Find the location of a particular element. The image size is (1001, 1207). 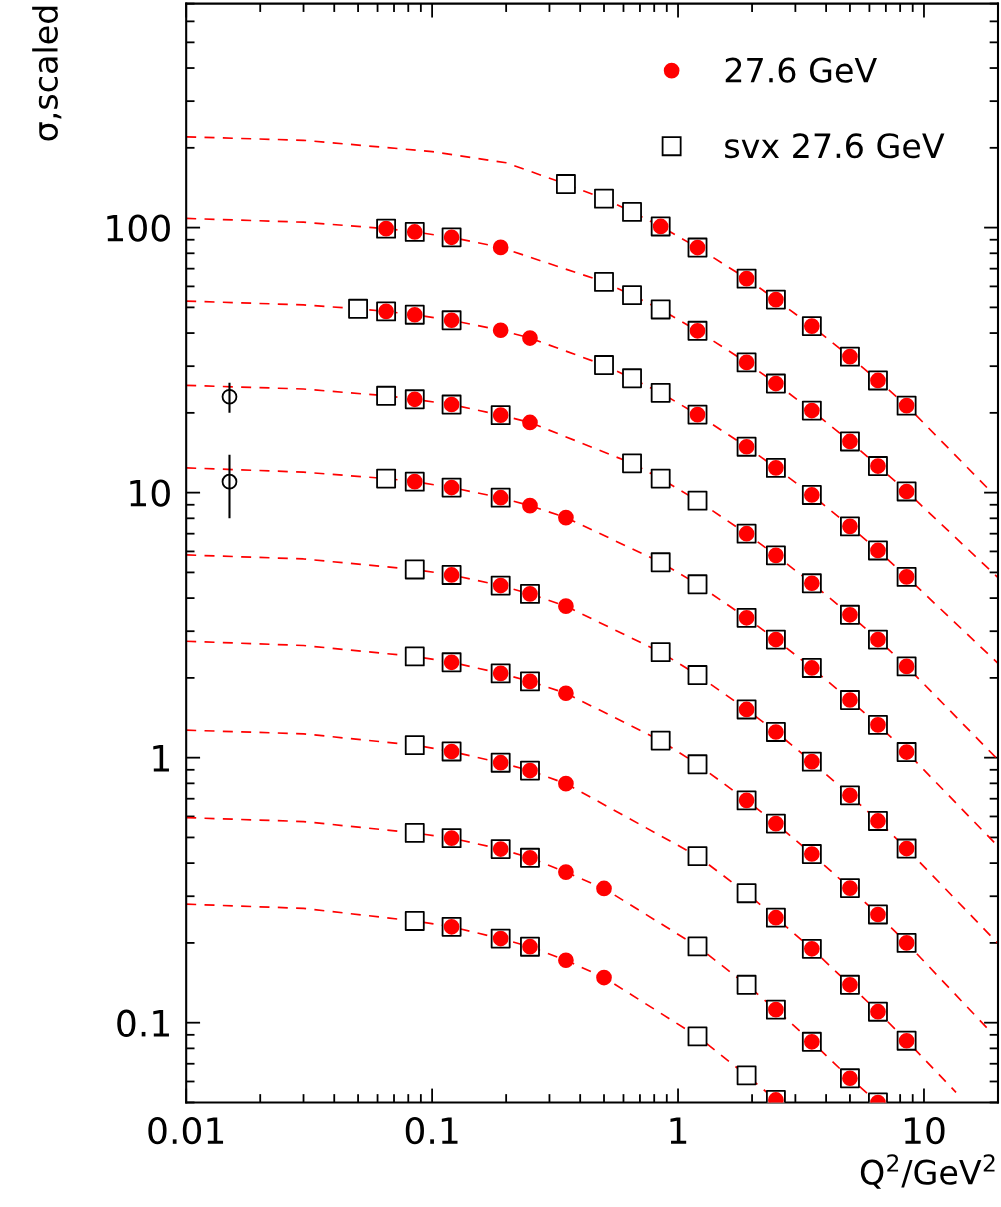

x-tick-label: 10 is located at coordinates (924, 1131).